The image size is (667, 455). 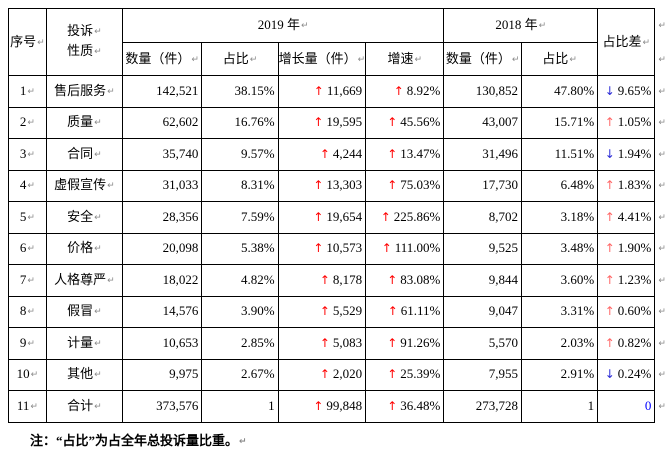 I want to click on share-2018-cell: 2.91%, so click(x=559, y=374).